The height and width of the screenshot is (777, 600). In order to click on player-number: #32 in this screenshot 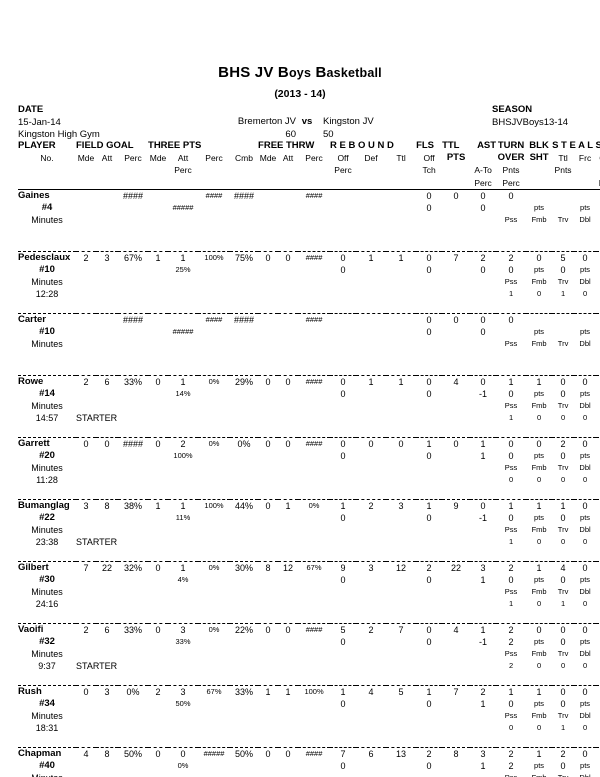, I will do `click(47, 641)`.